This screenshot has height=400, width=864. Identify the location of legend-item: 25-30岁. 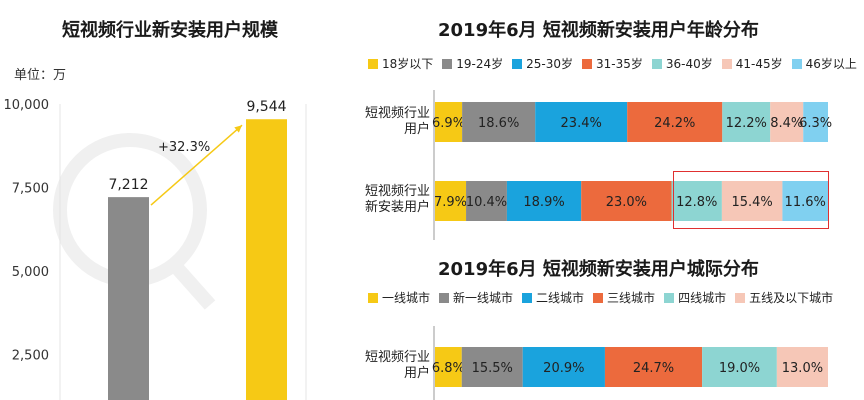
(542, 63).